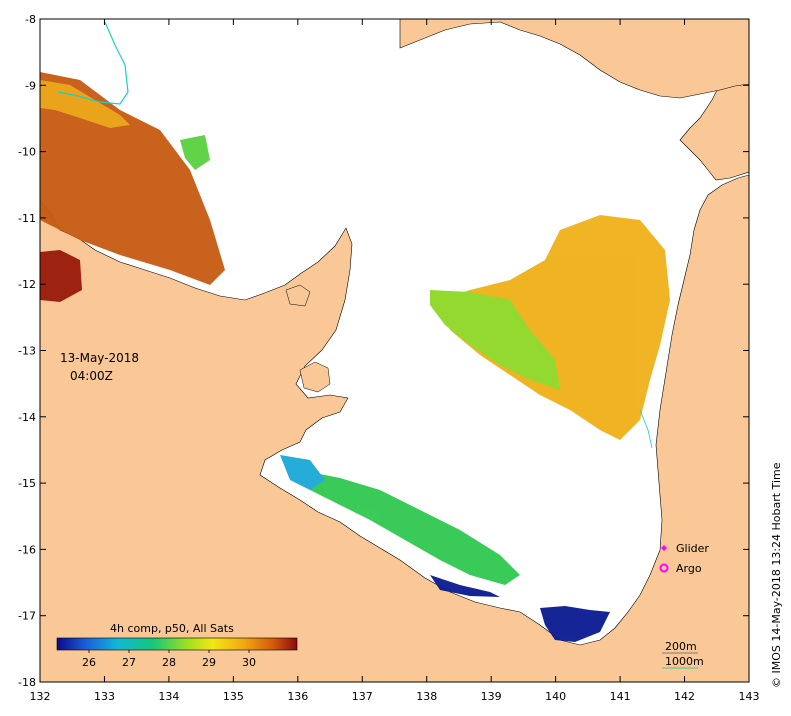  I want to click on sst-patch-north-green, so click(195, 152).